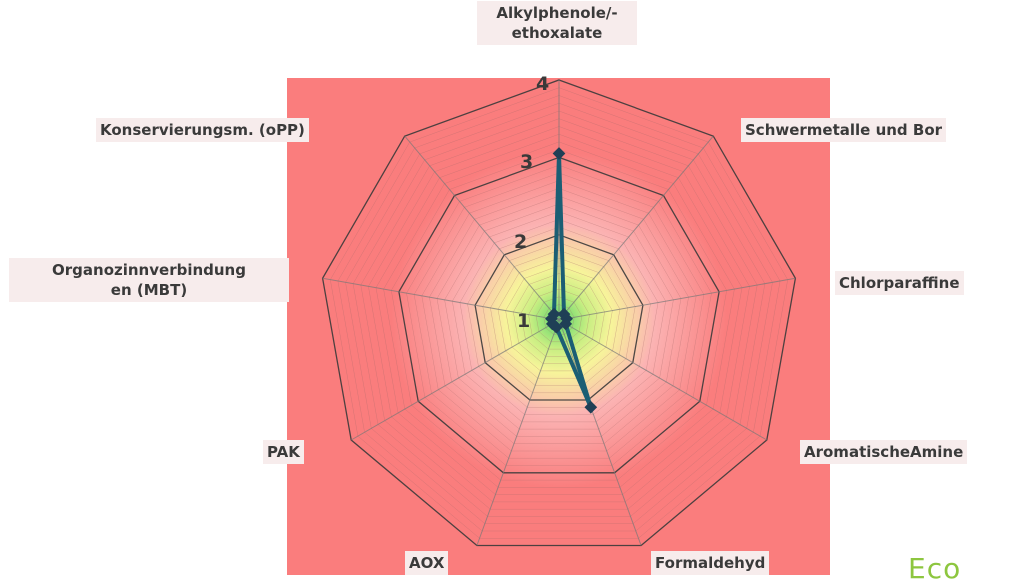  What do you see at coordinates (202, 130) in the screenshot?
I see `axis-label-konservierungsm: Konservierungsm. (oPP)` at bounding box center [202, 130].